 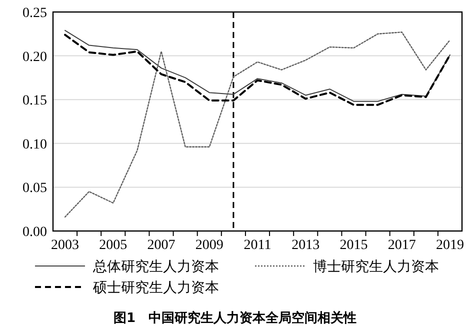 What do you see at coordinates (209, 245) in the screenshot?
I see `x-tick-label: 2009` at bounding box center [209, 245].